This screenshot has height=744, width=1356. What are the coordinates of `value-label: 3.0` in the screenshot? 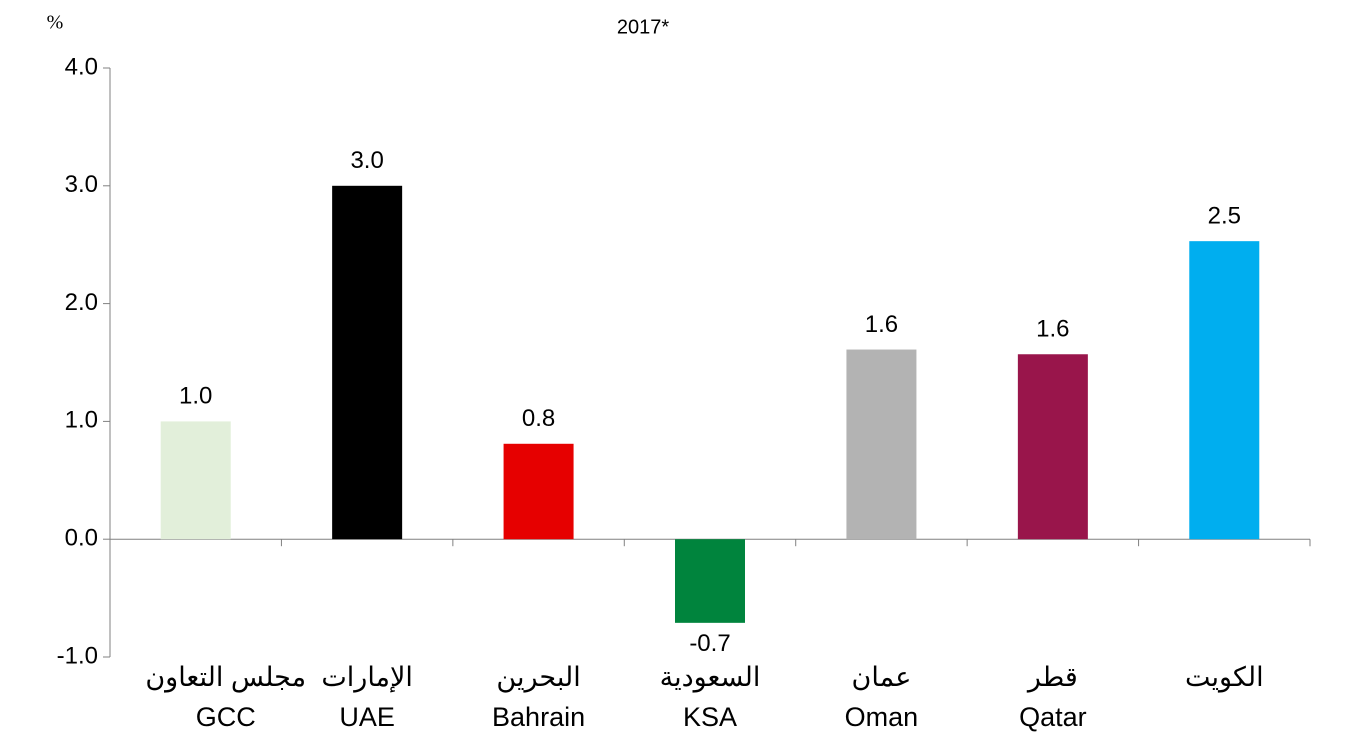 It's located at (366, 160).